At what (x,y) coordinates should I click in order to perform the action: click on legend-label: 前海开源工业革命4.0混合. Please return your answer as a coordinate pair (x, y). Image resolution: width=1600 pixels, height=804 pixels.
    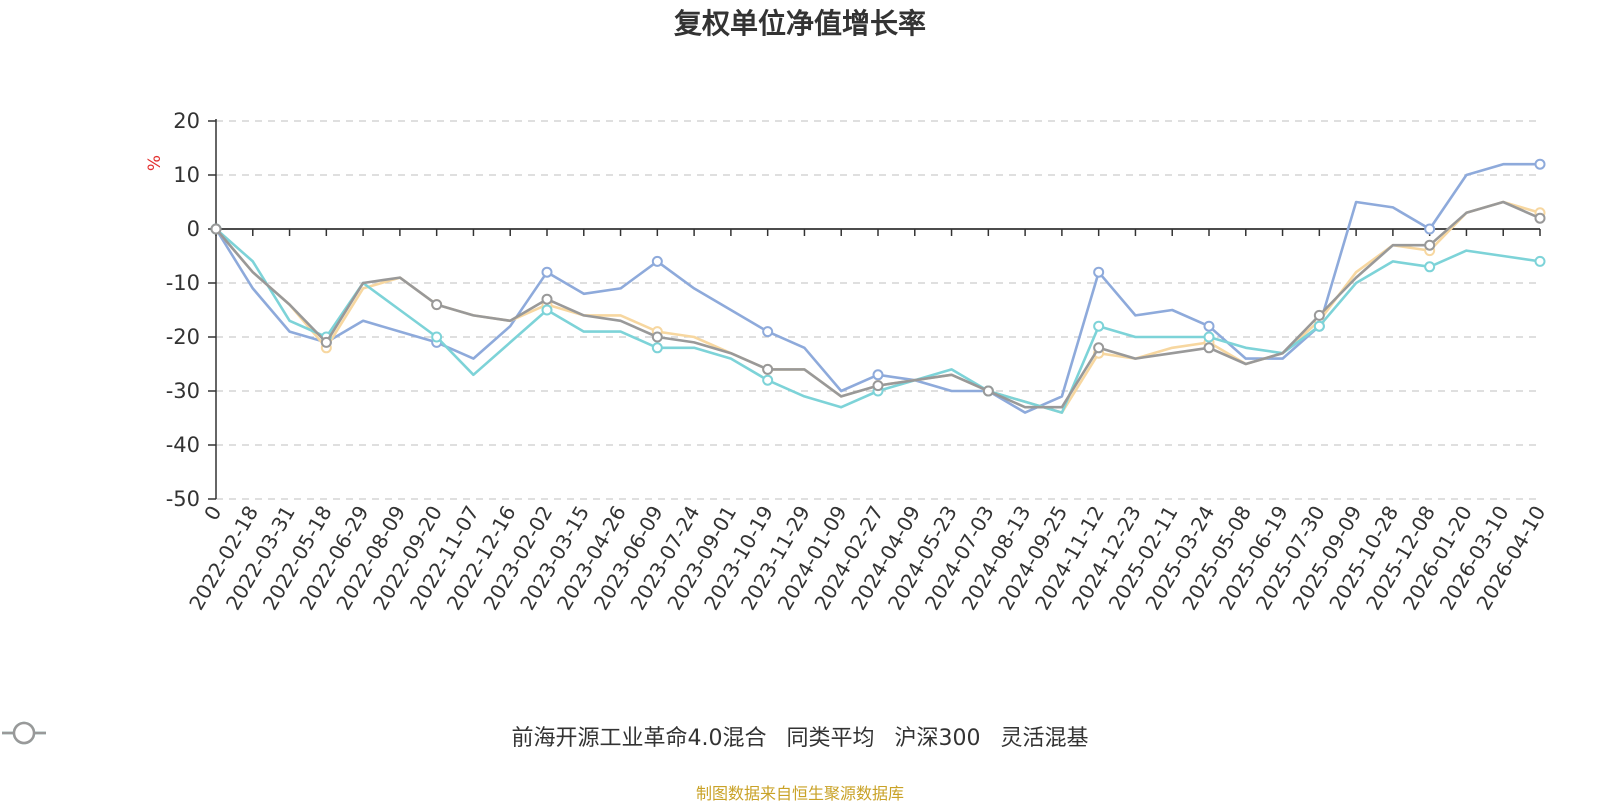
    Looking at the image, I should click on (639, 738).